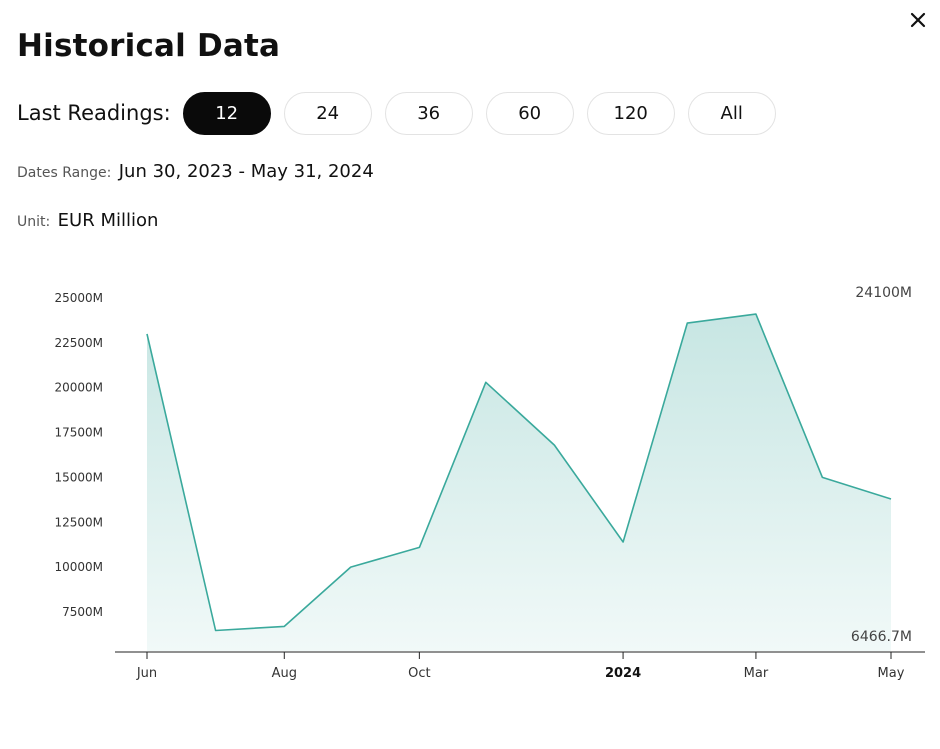 This screenshot has height=749, width=940. Describe the element at coordinates (246, 171) in the screenshot. I see `dates-range-value: Jun 30, 2023 - May 31, 2024` at that location.